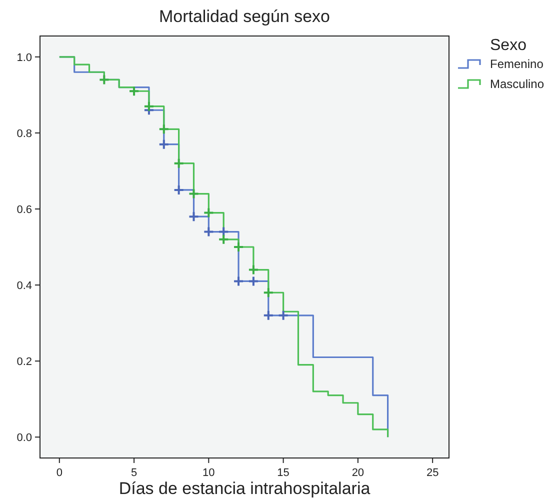  Describe the element at coordinates (244, 16) in the screenshot. I see `chart-title: Mortalidad según sexo` at that location.